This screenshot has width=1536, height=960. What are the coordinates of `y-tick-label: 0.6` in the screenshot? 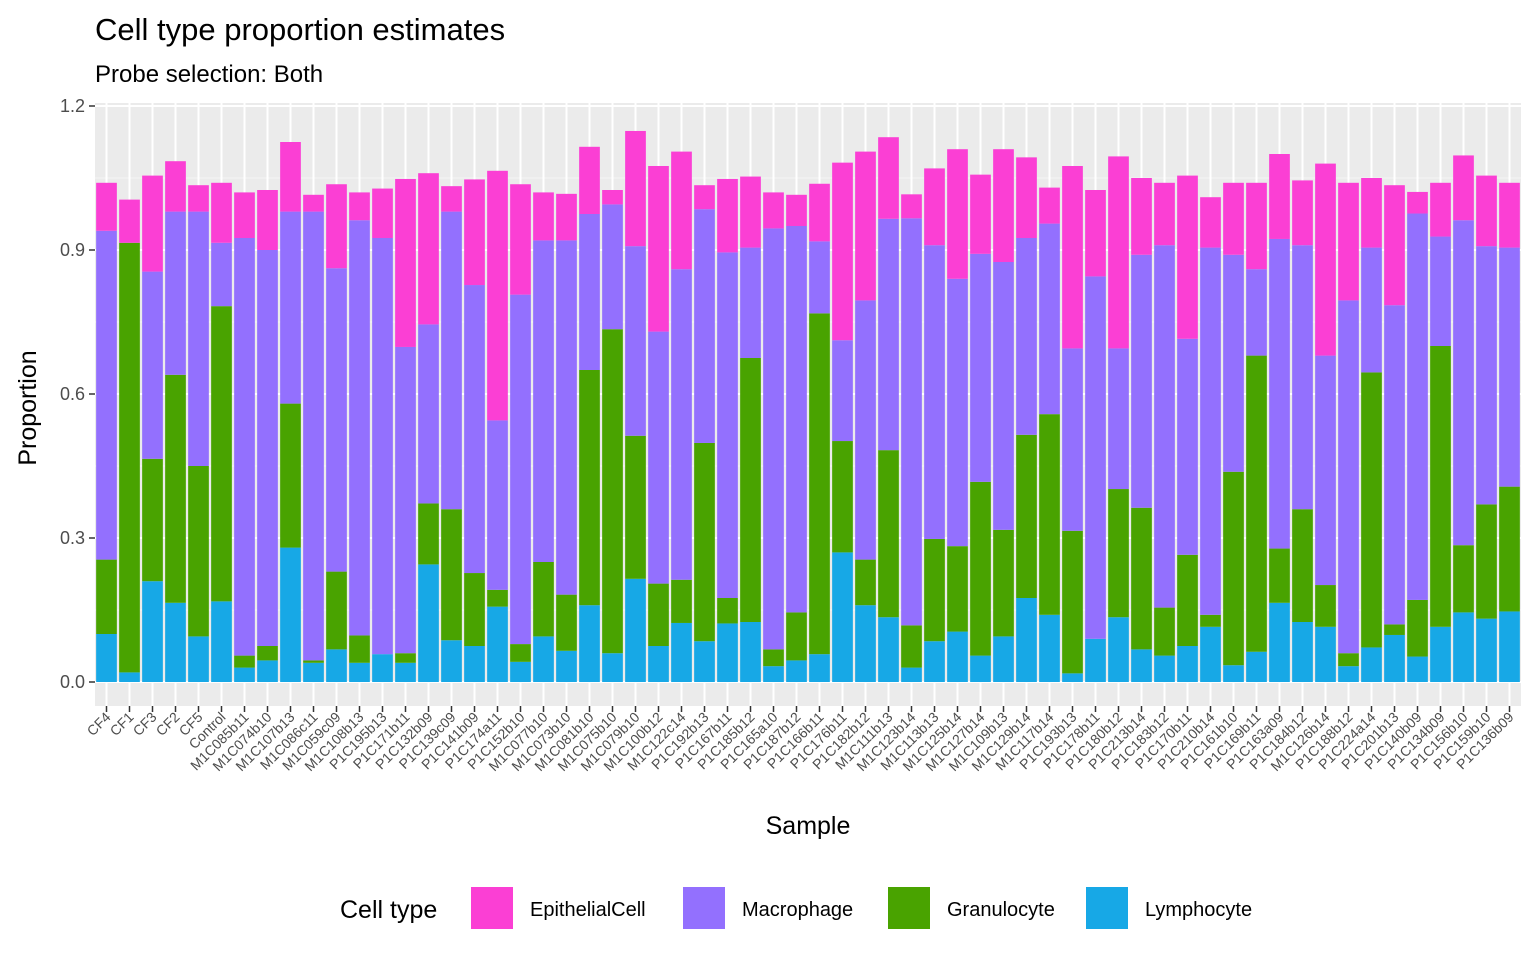 It's located at (72, 394).